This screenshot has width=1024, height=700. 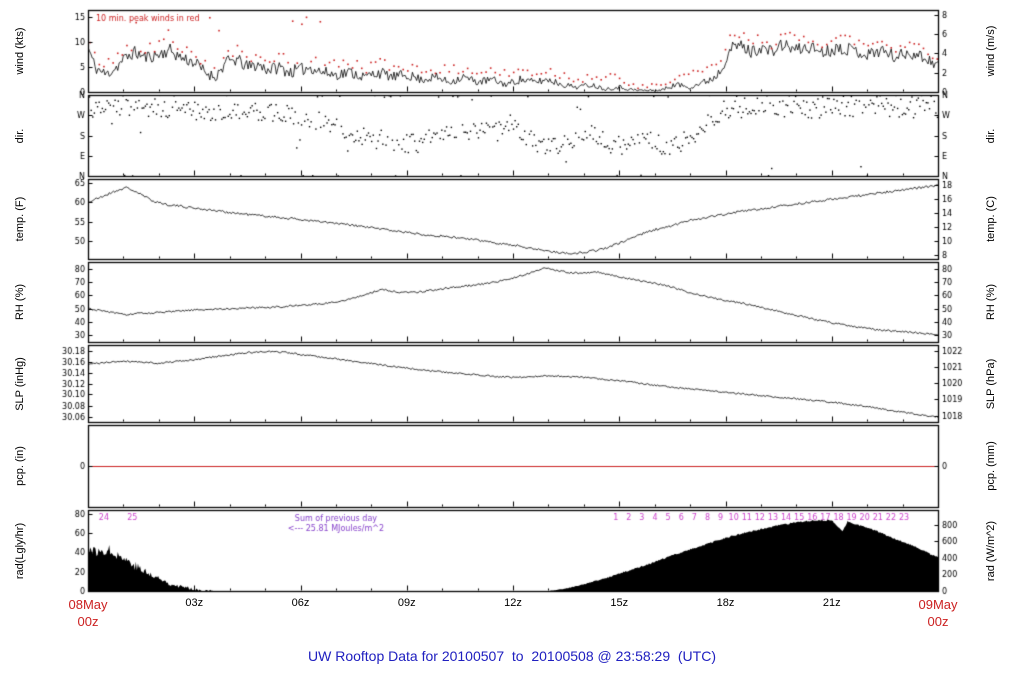 What do you see at coordinates (20, 135) in the screenshot?
I see `ylabel-left-dir: dir.` at bounding box center [20, 135].